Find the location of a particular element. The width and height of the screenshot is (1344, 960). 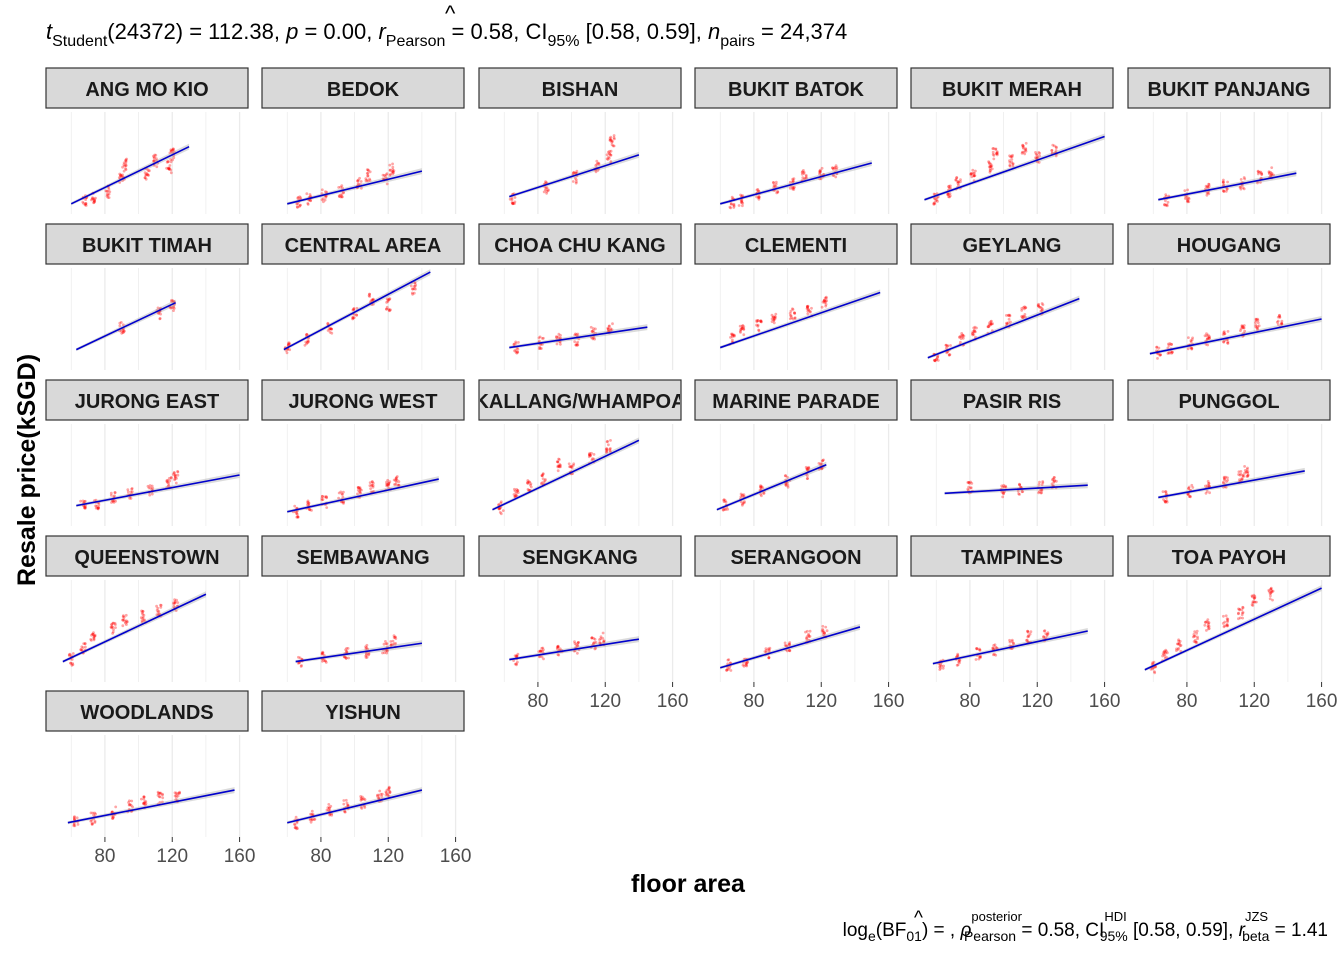

subtitle-part1: (24372) = 112.38, is located at coordinates (196, 31).